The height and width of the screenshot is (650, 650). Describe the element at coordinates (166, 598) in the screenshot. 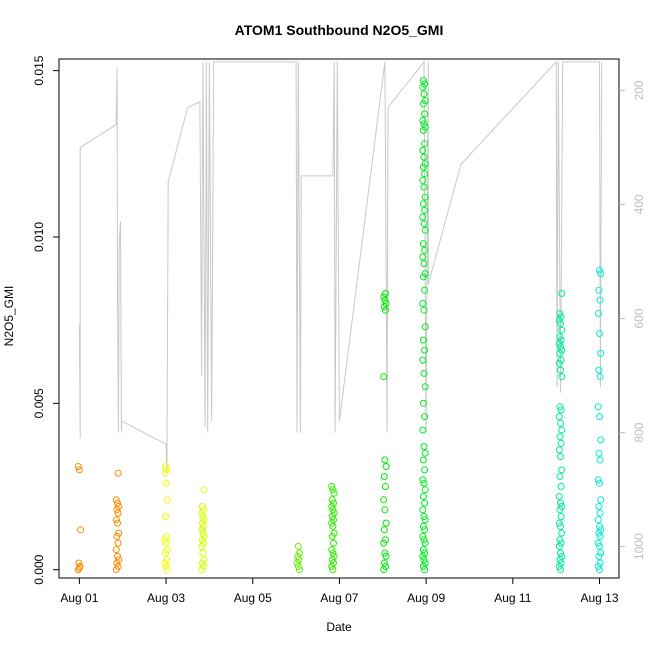

I see `x-tick-label: Aug 03` at that location.